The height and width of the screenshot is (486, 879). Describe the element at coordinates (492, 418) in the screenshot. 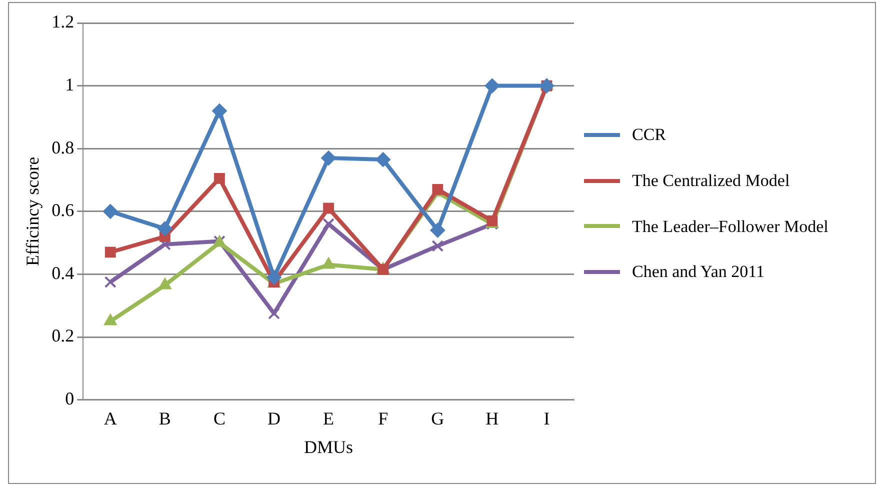

I see `x-tick-label: H` at that location.